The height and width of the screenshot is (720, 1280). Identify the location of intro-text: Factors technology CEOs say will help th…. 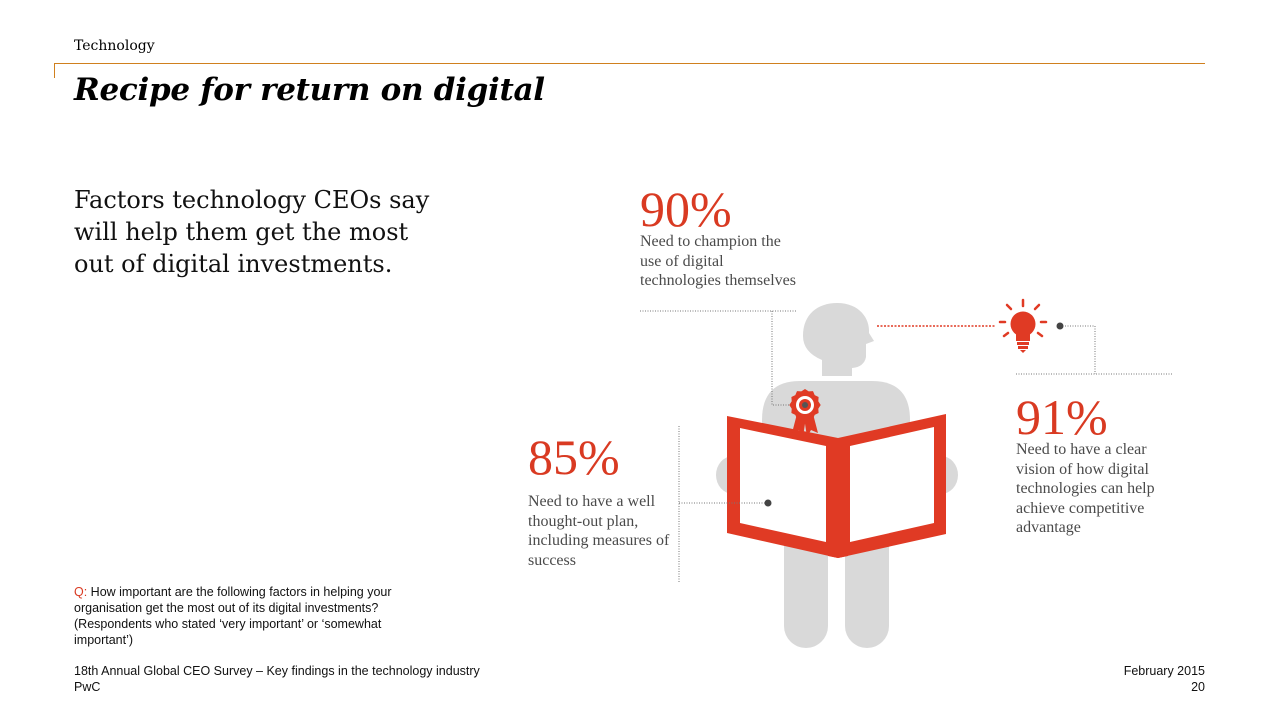
(252, 232).